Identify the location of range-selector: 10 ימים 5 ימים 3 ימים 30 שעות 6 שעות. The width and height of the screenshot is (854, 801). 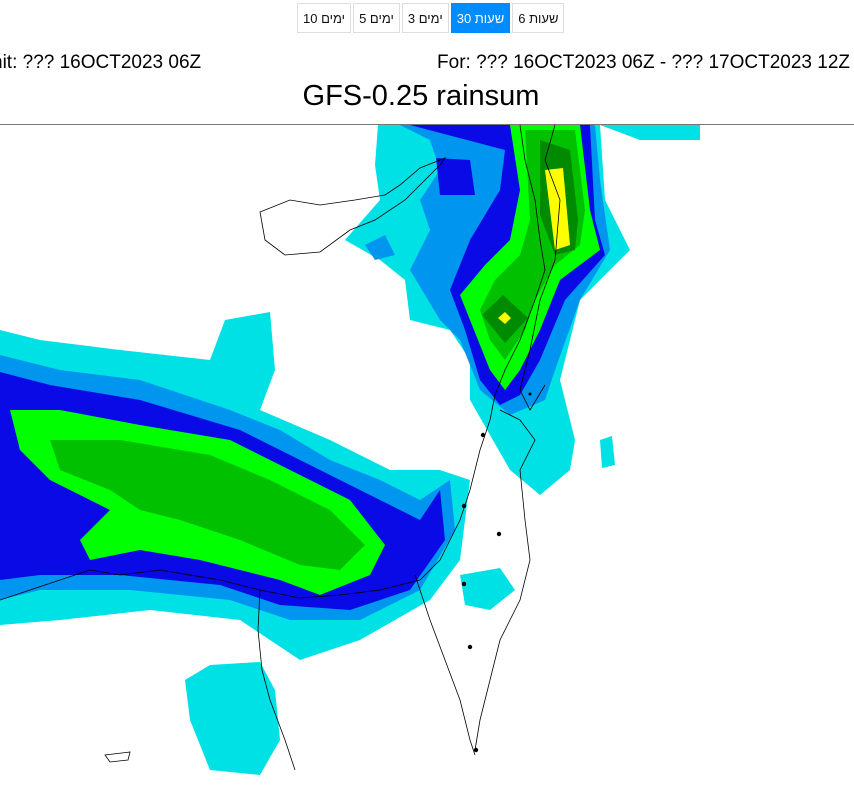
(431, 18).